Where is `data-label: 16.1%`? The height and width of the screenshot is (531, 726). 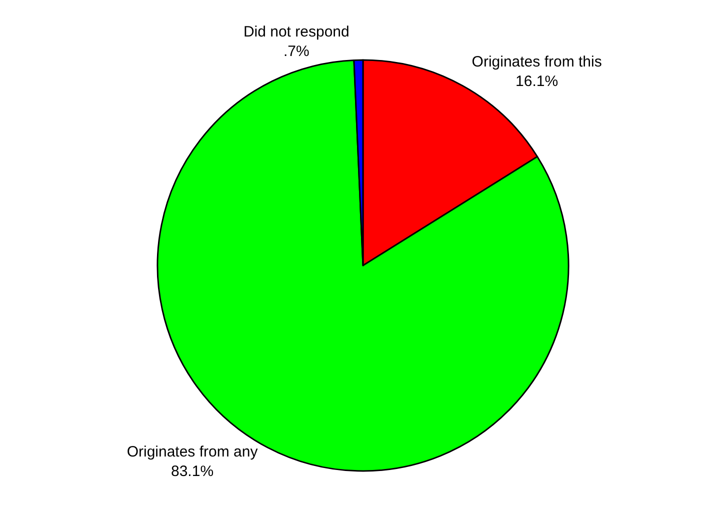
data-label: 16.1% is located at coordinates (537, 81).